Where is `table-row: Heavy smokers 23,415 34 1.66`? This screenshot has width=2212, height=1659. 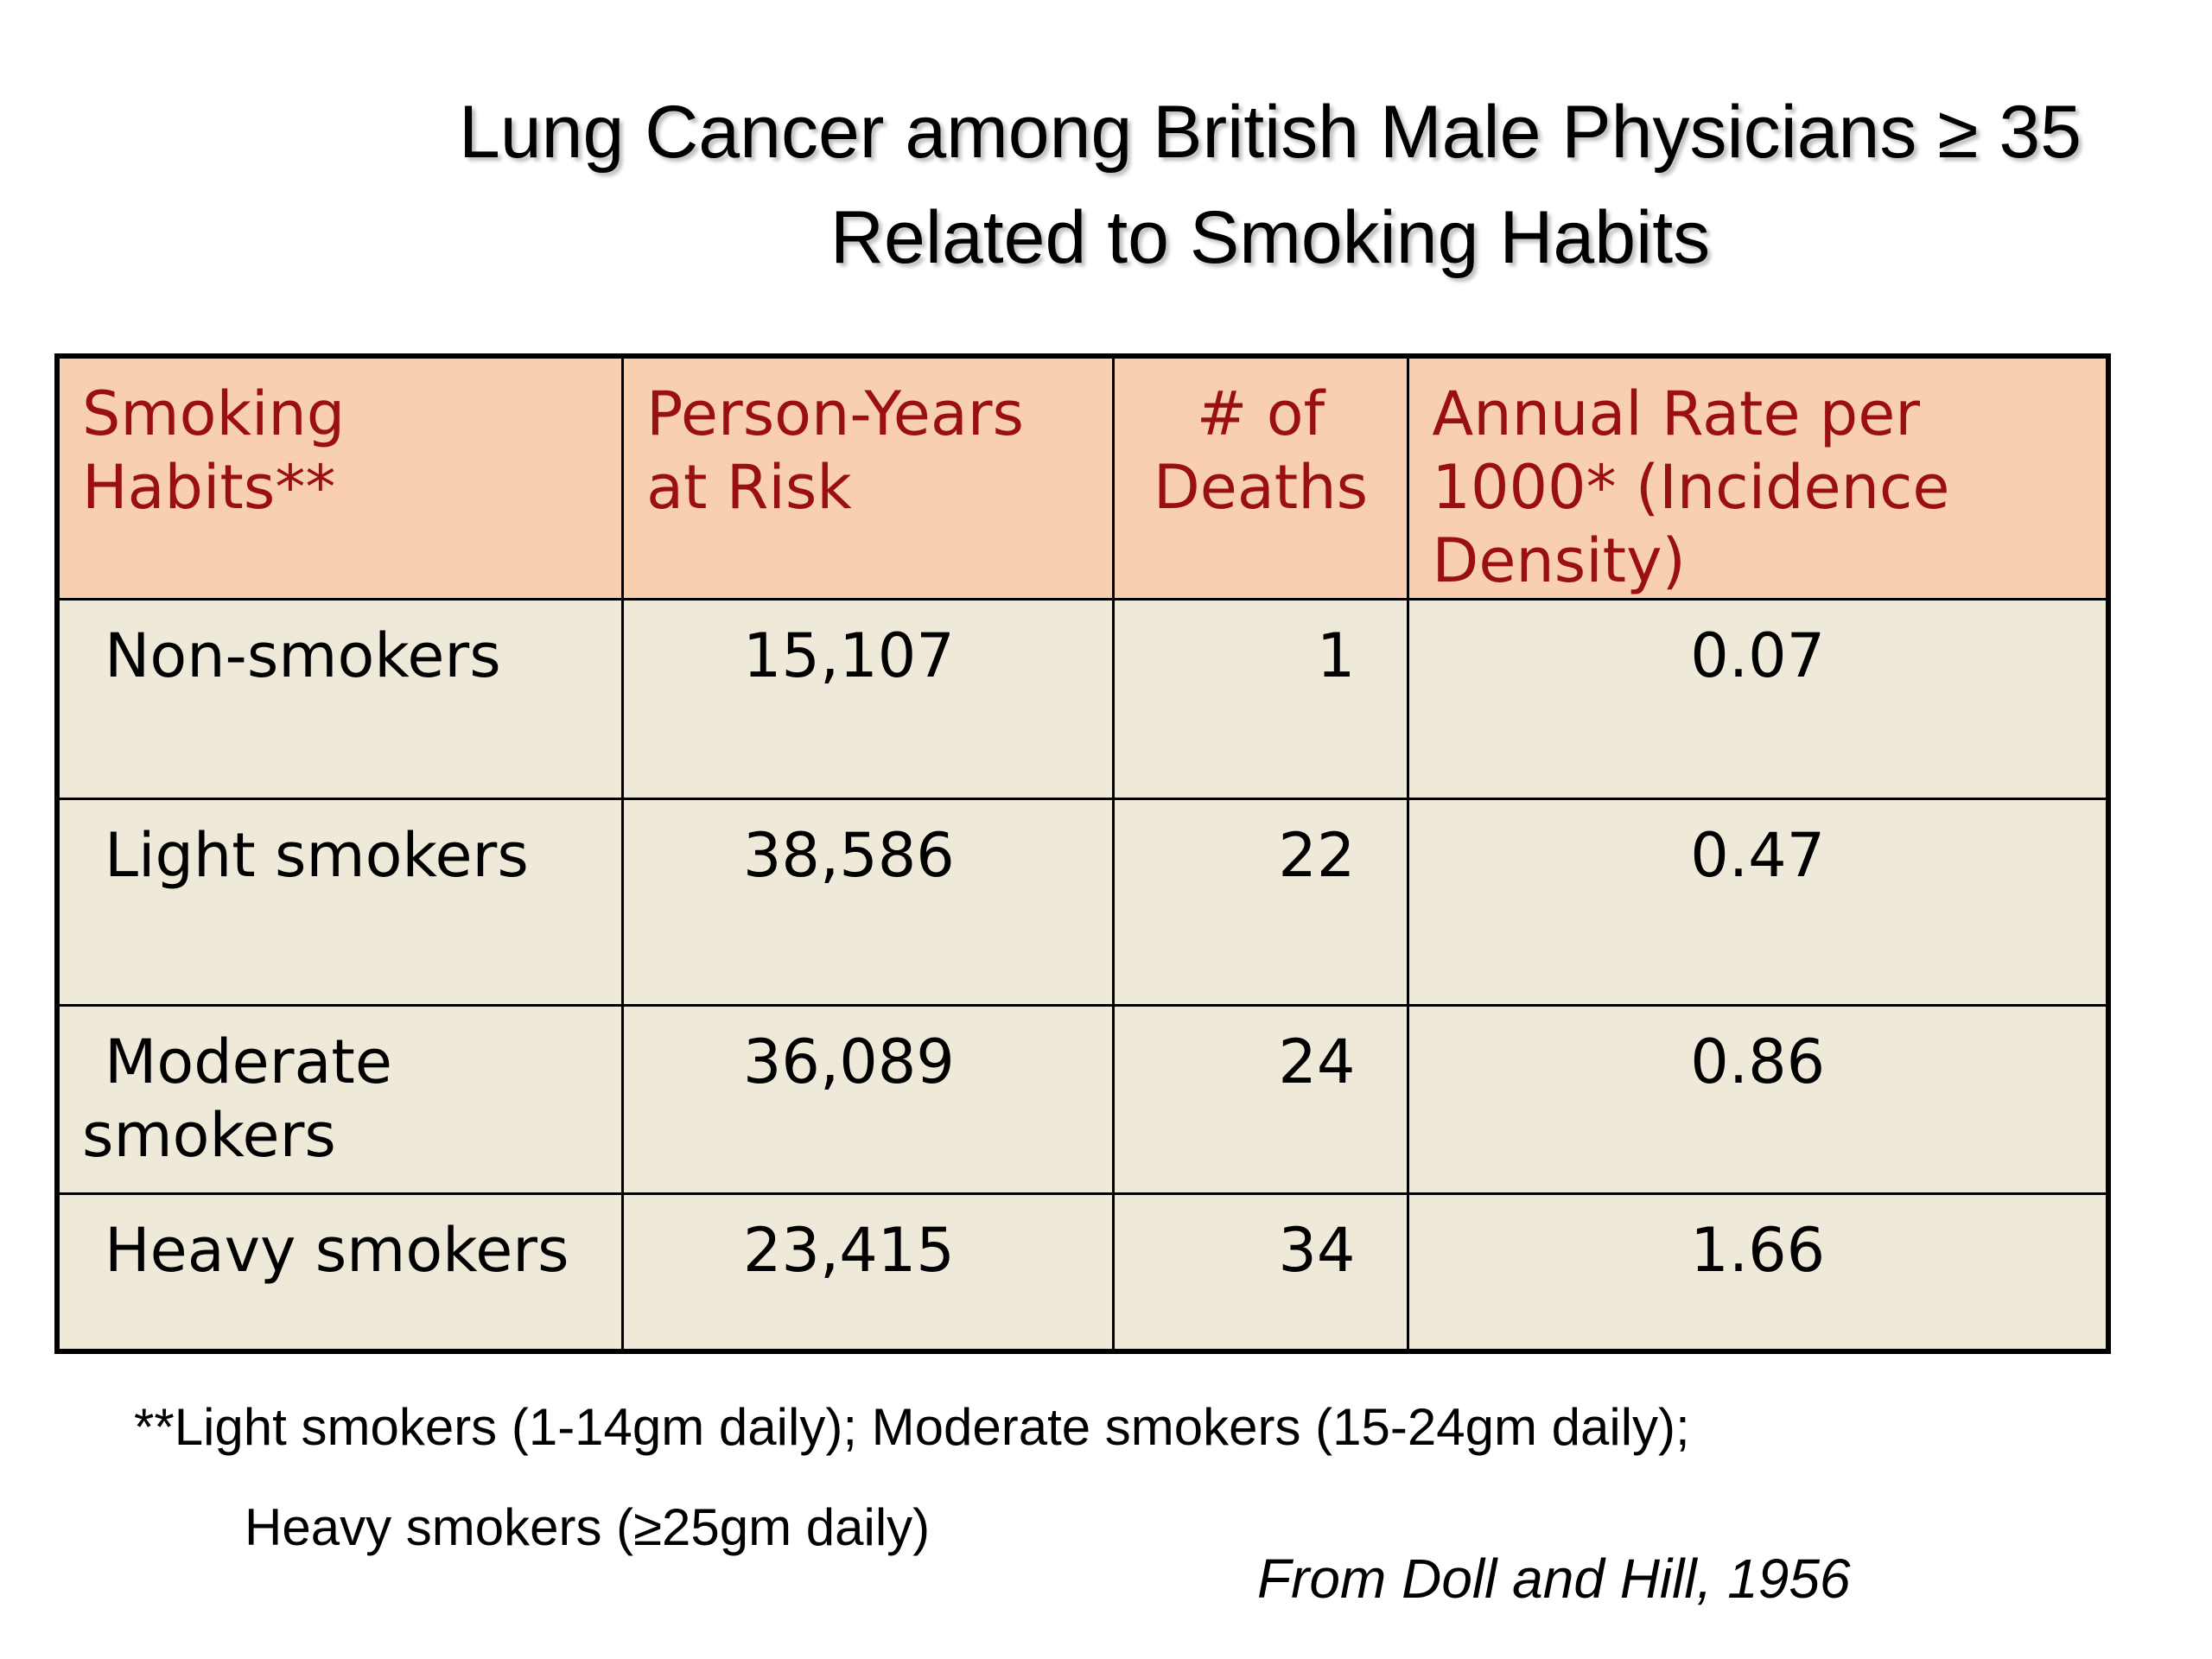 table-row: Heavy smokers 23,415 34 1.66 is located at coordinates (1082, 1272).